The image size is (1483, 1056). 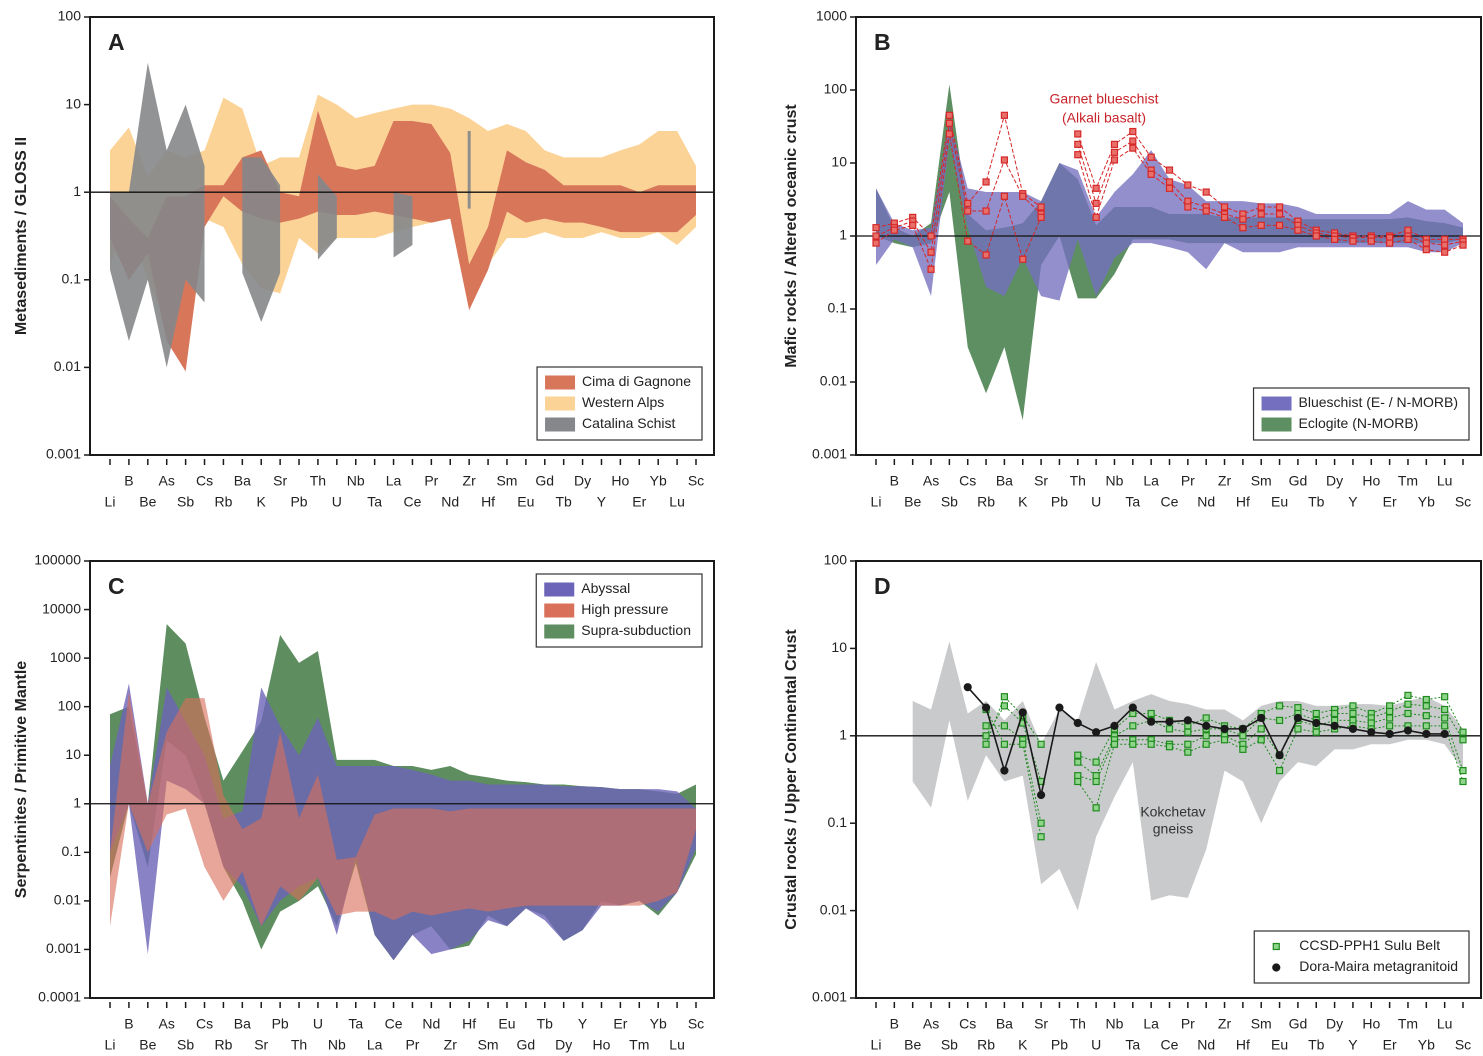 What do you see at coordinates (450, 502) in the screenshot?
I see `x-tick-label: Nd` at bounding box center [450, 502].